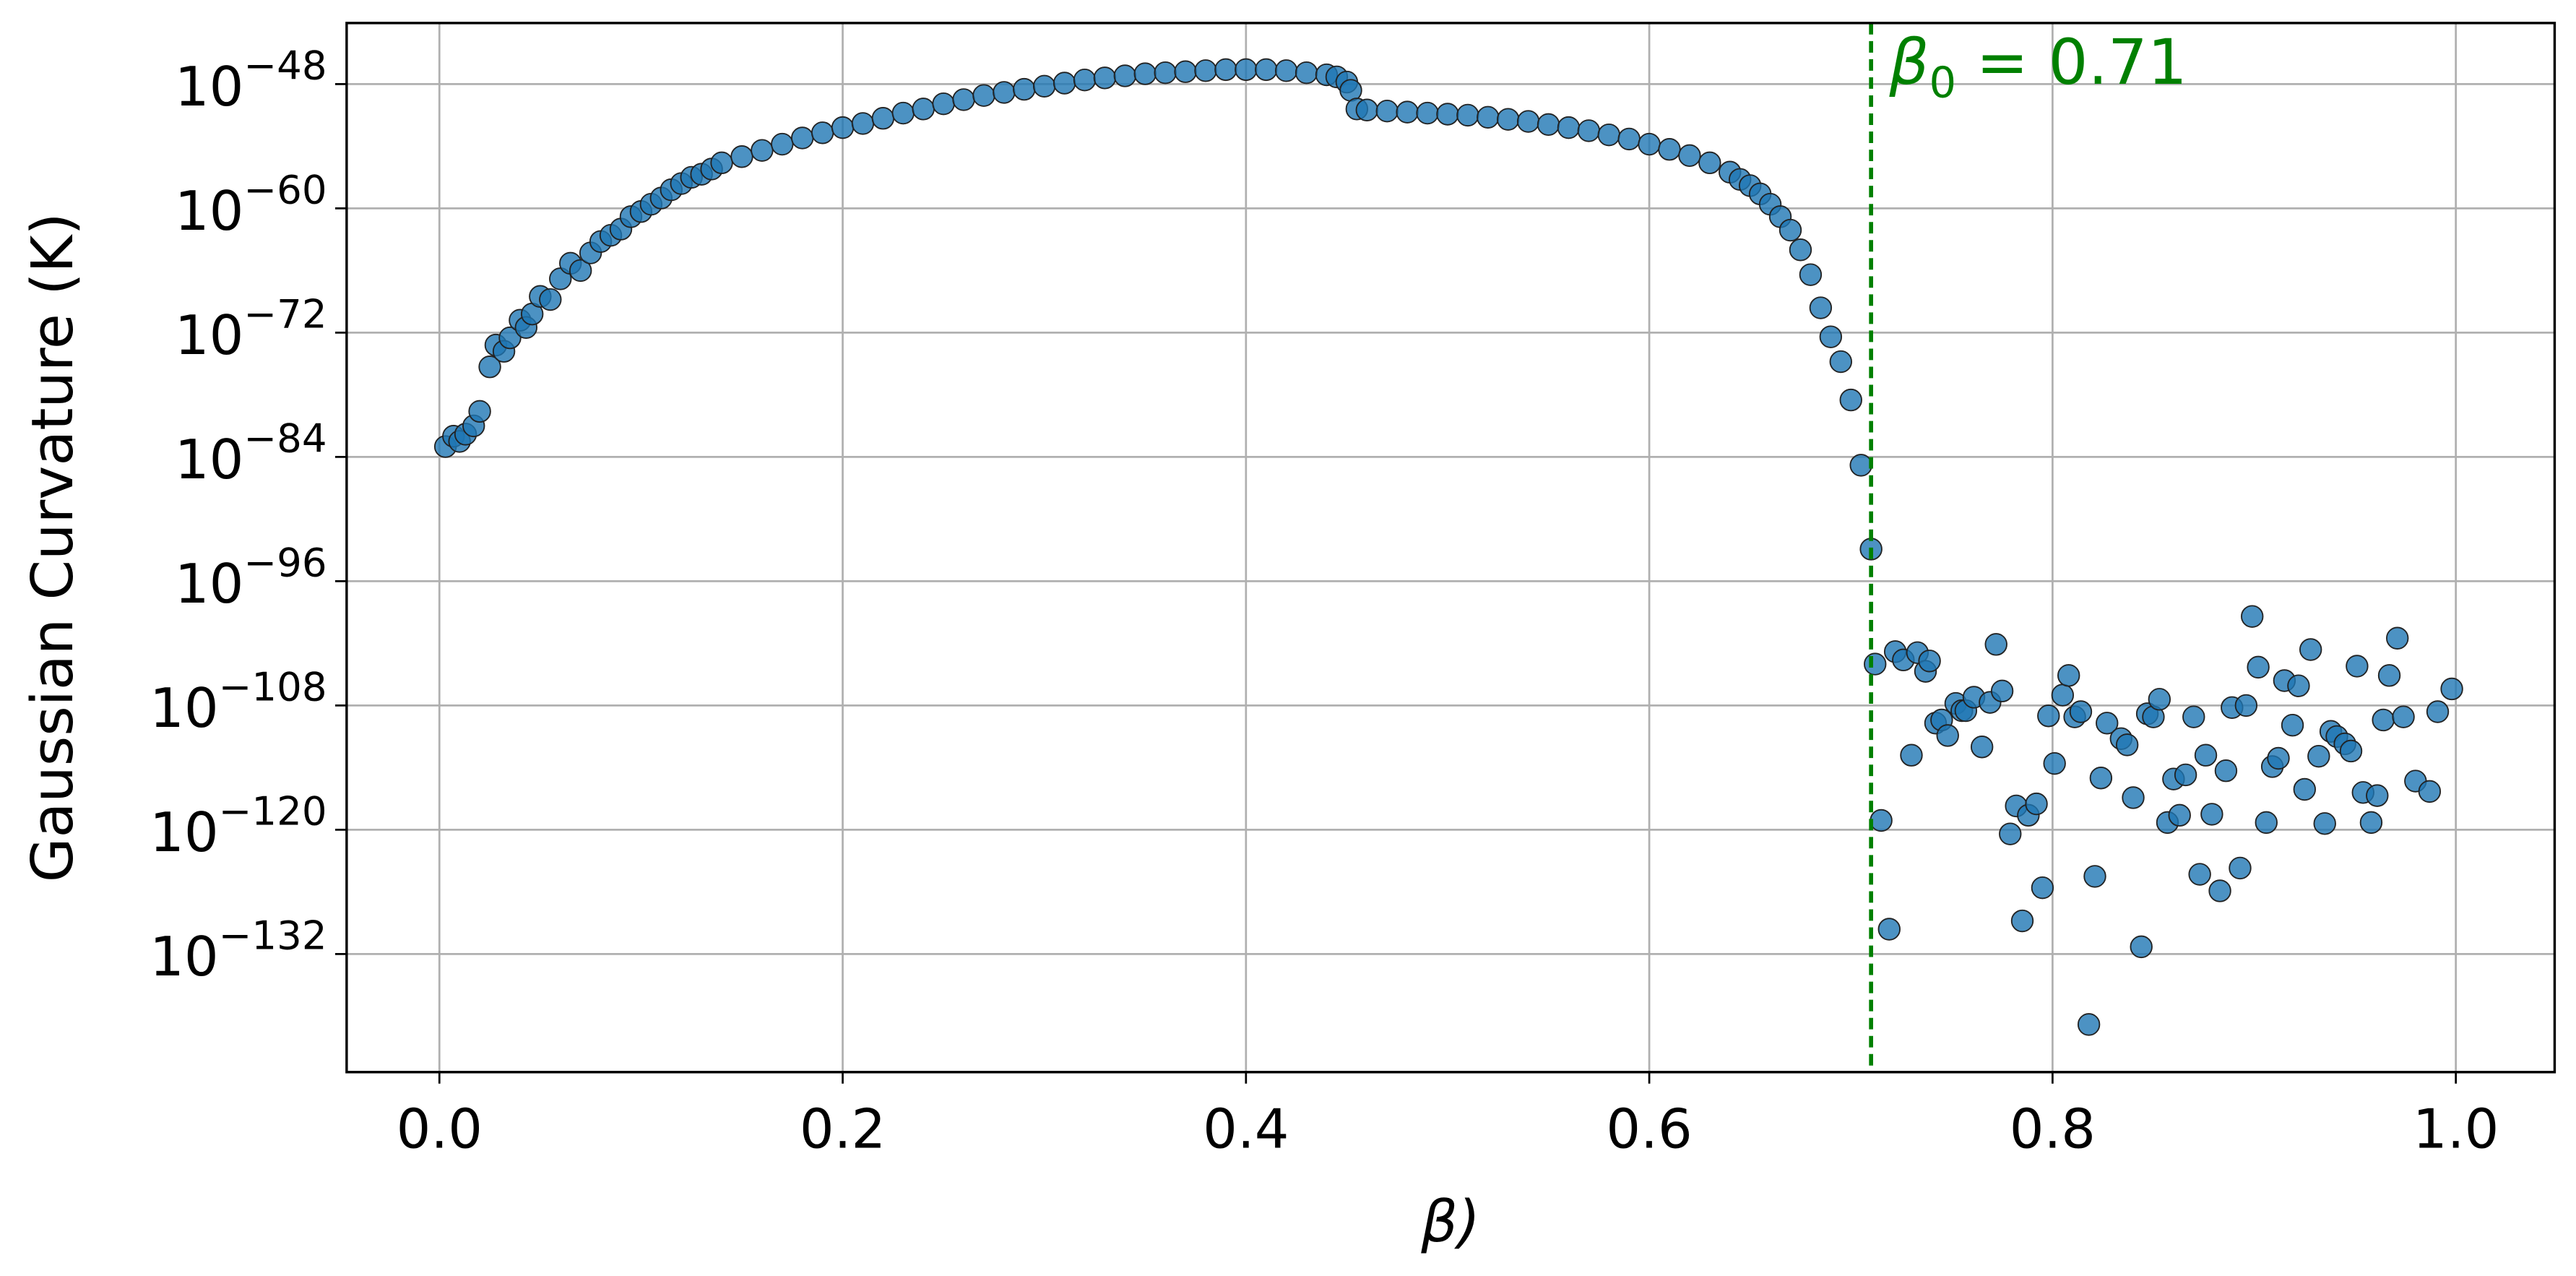 The height and width of the screenshot is (1276, 2576). Describe the element at coordinates (2071, 63) in the screenshot. I see `beta0-value: = 0.71` at that location.